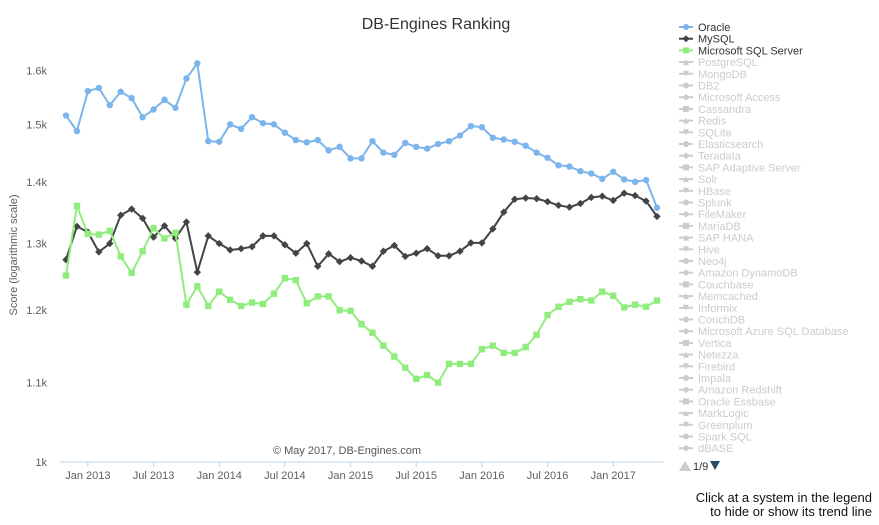  What do you see at coordinates (722, 75) in the screenshot?
I see `legend-label: MongoDB` at bounding box center [722, 75].